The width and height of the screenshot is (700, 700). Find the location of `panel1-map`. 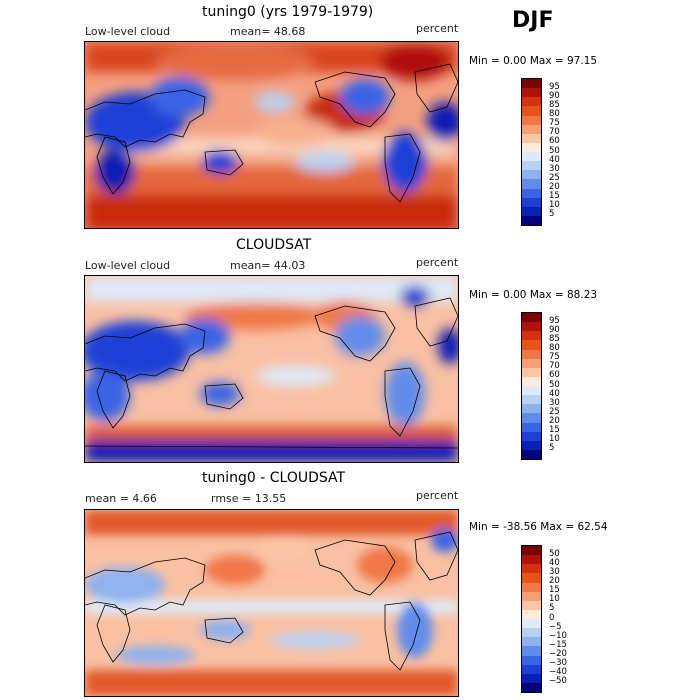

panel1-map is located at coordinates (271, 135).